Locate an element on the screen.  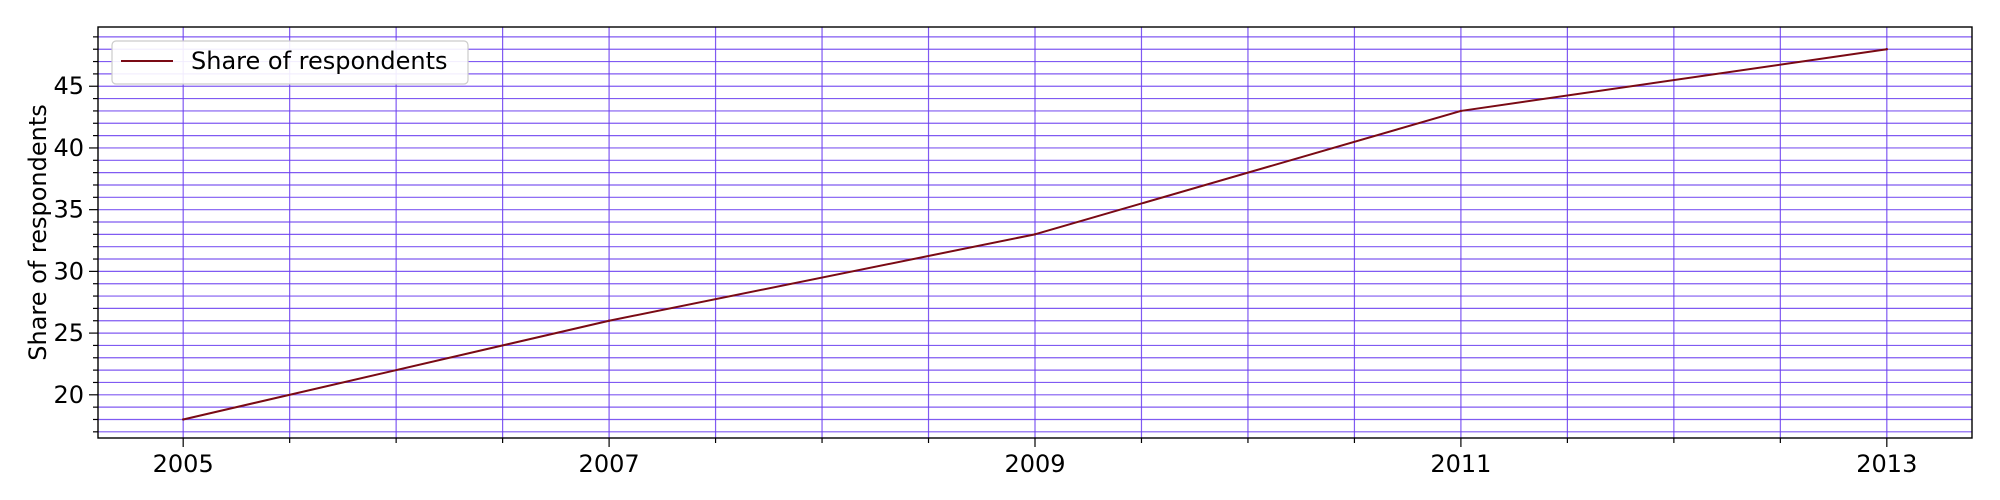
x-tick-label: 2007 is located at coordinates (609, 464).